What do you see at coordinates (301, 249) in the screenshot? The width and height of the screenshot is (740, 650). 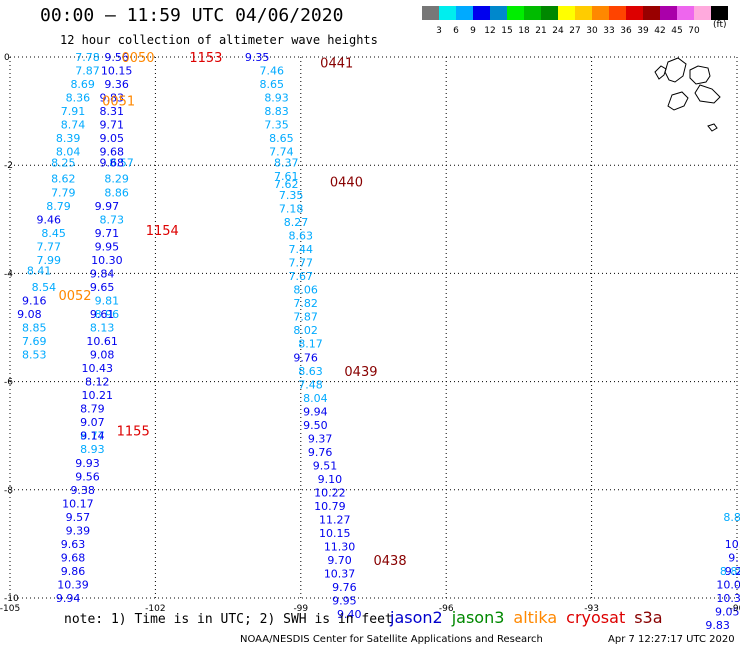 I see `wave-height-value: 7.44` at bounding box center [301, 249].